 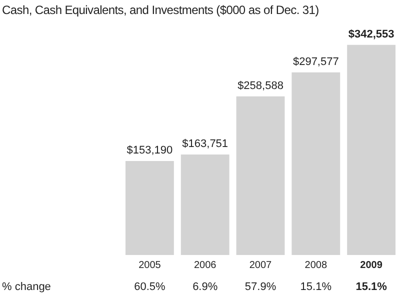 I want to click on text: % change, so click(x=26, y=287).